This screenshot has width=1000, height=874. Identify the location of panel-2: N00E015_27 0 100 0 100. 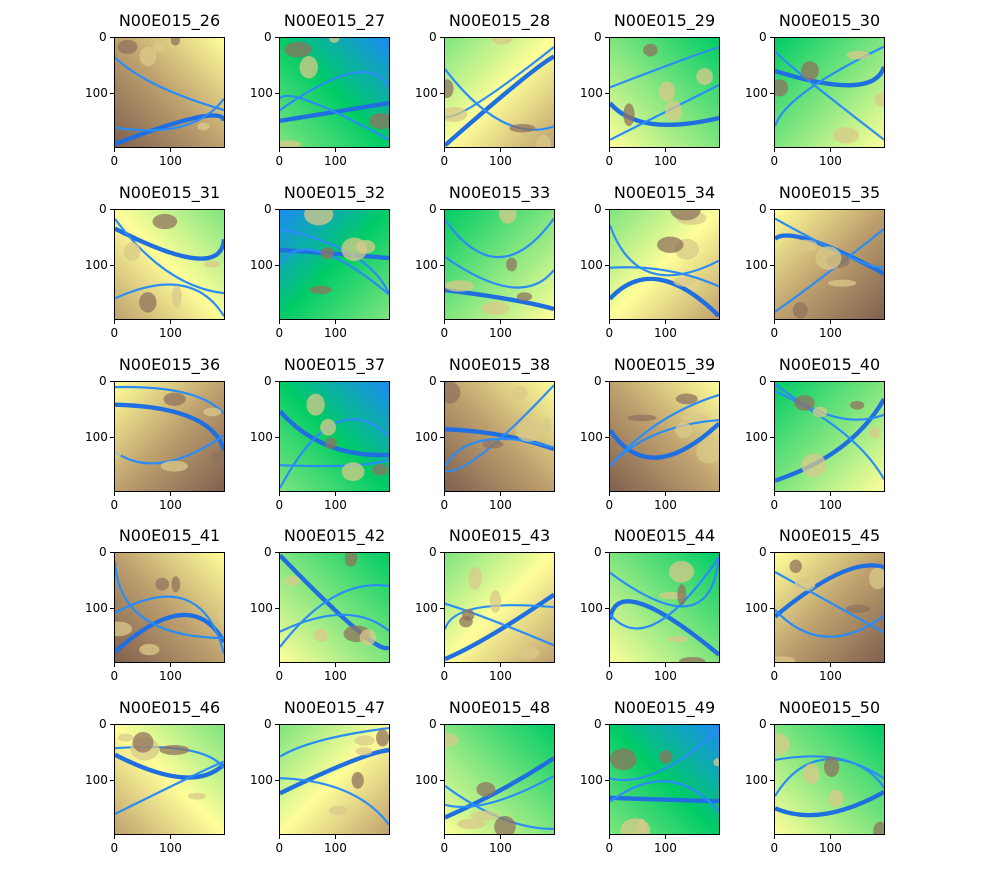
(339, 98).